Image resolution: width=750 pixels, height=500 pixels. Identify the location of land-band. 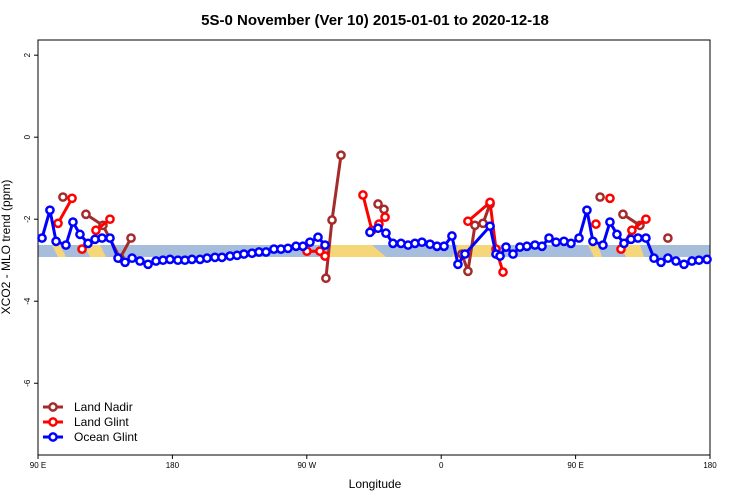
(374, 251).